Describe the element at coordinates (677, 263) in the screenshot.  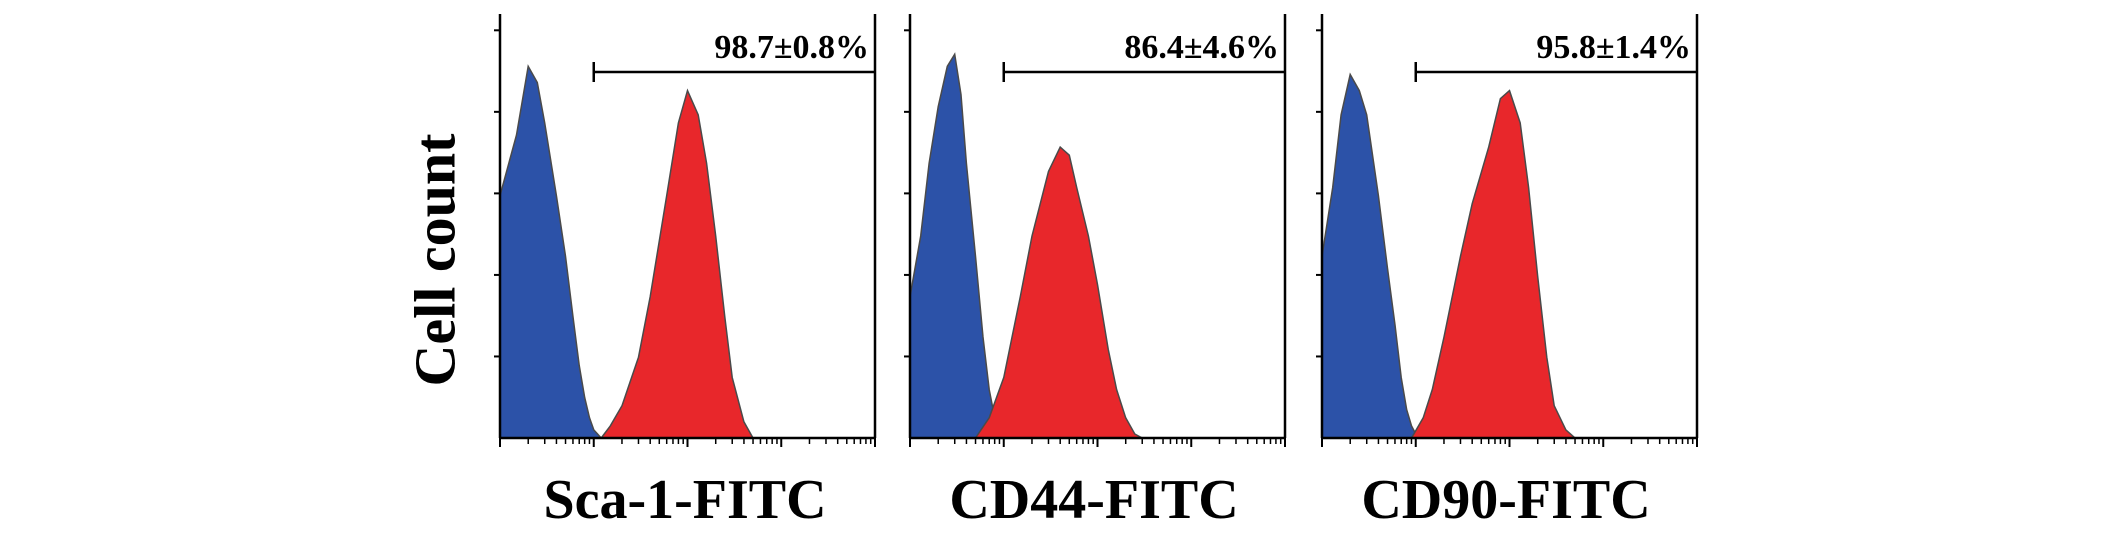
I see `marker-histogram-sca1` at that location.